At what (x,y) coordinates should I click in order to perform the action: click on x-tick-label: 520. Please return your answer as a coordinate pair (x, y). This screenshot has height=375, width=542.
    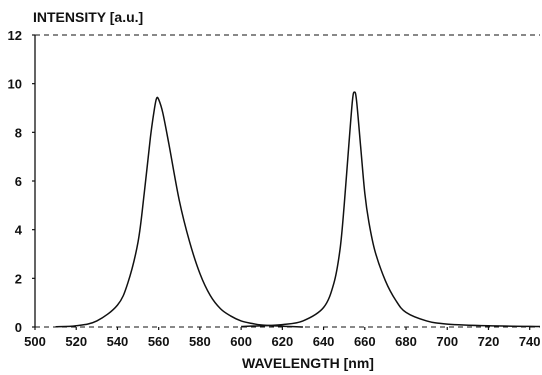
    Looking at the image, I should click on (76, 341).